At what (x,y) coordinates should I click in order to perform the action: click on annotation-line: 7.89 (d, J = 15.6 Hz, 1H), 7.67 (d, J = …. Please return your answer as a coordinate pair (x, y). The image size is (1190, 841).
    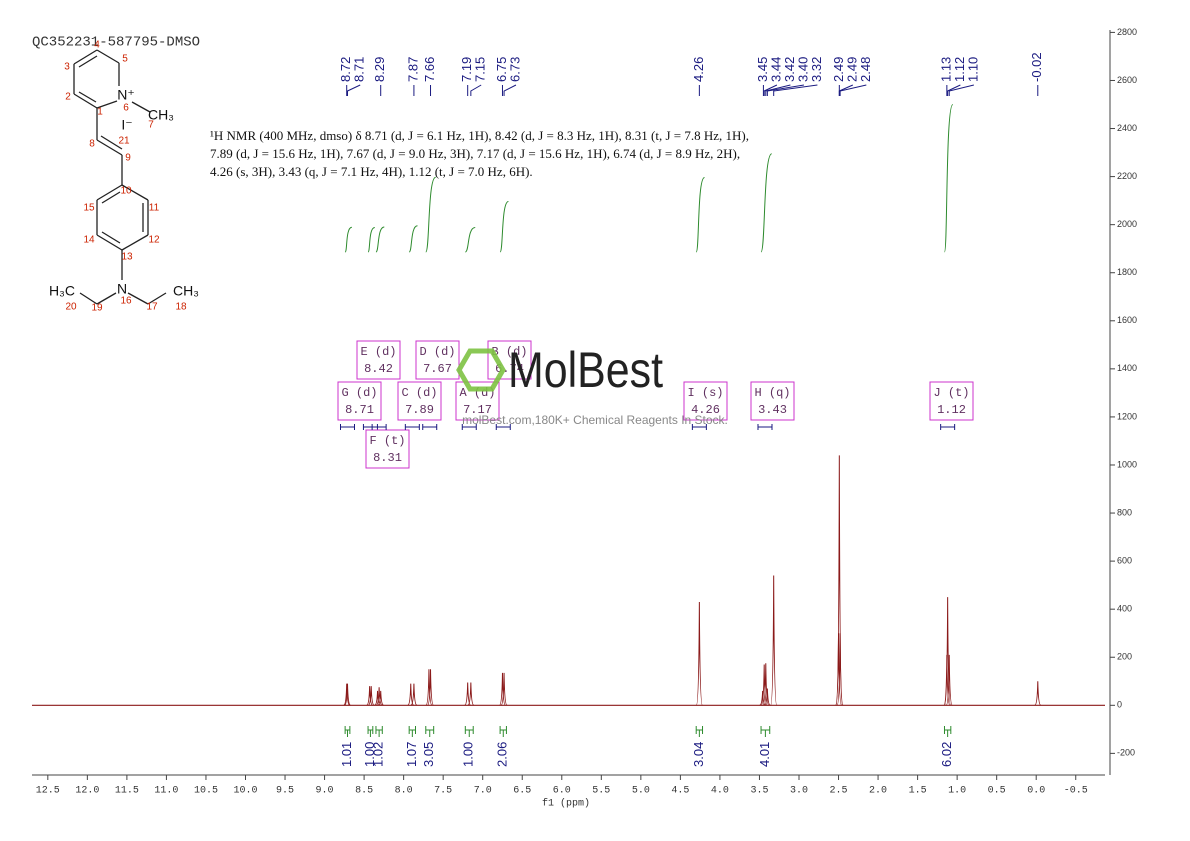
    Looking at the image, I should click on (475, 153).